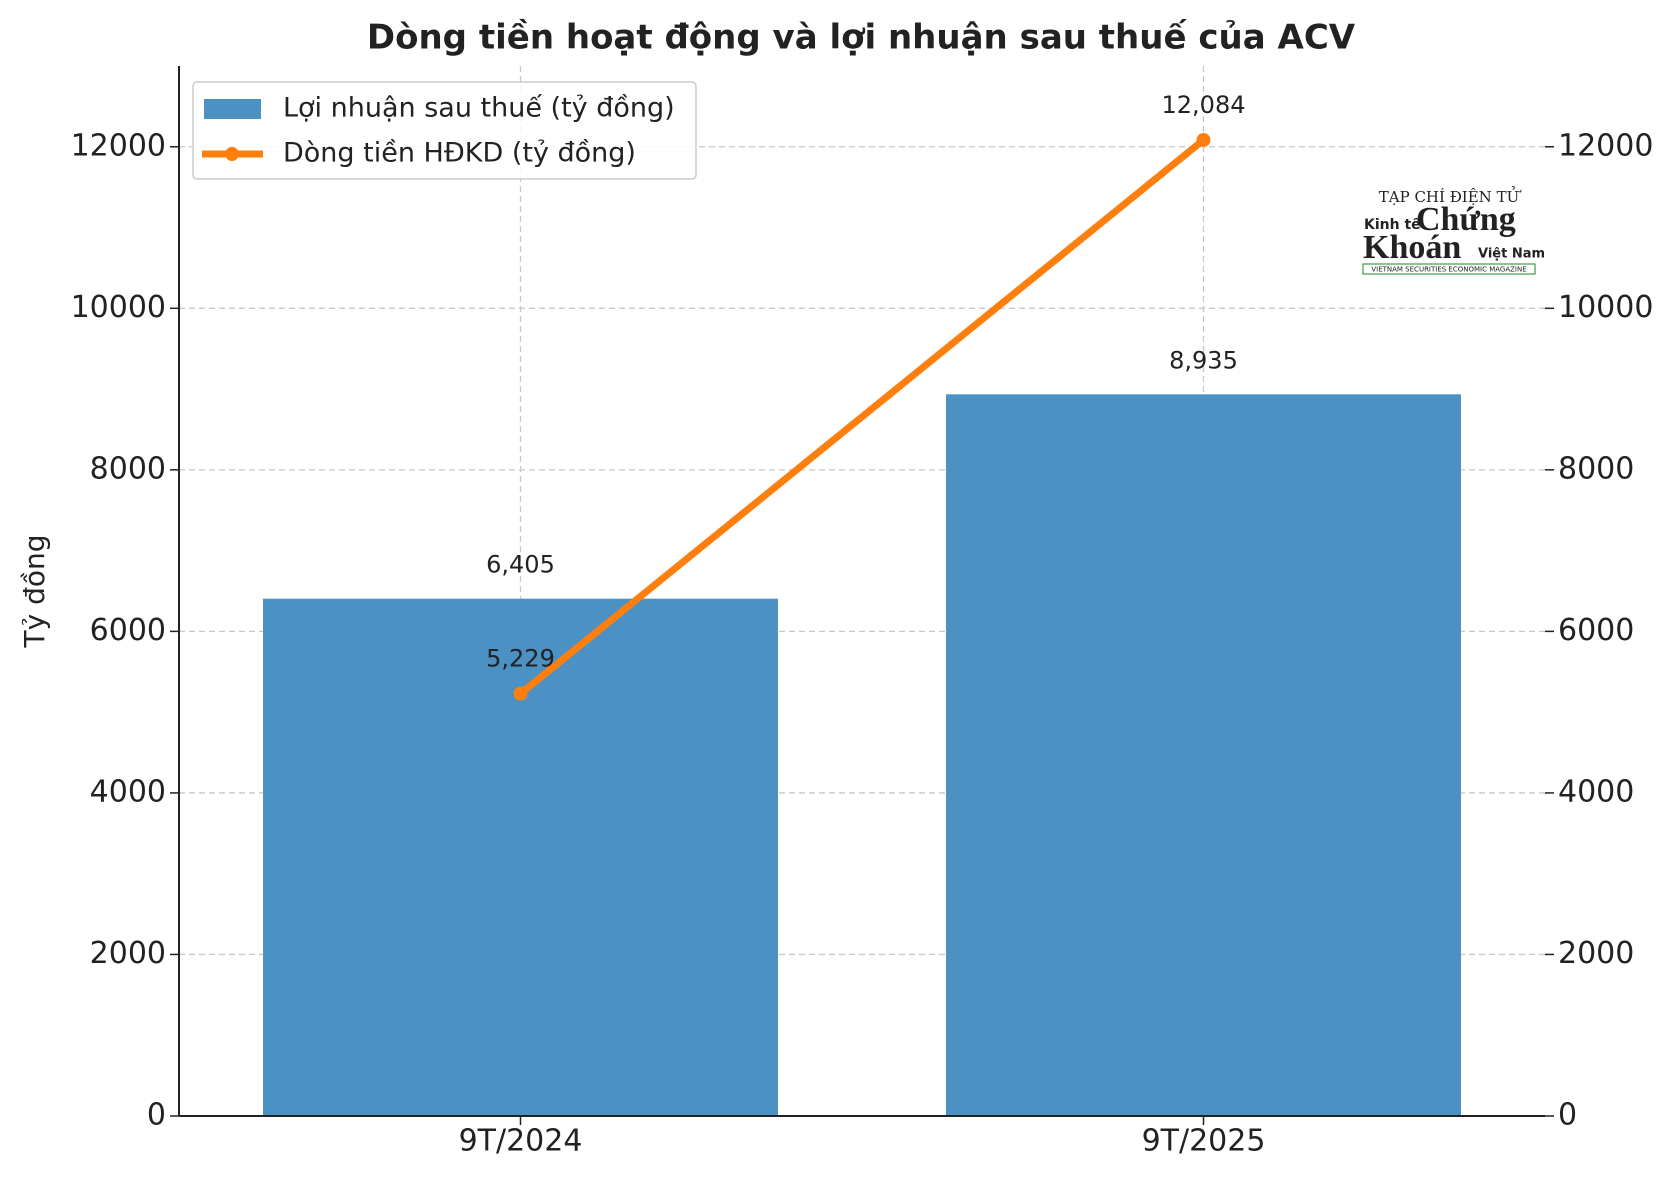 This screenshot has height=1180, width=1680. What do you see at coordinates (520, 857) in the screenshot?
I see `bar` at bounding box center [520, 857].